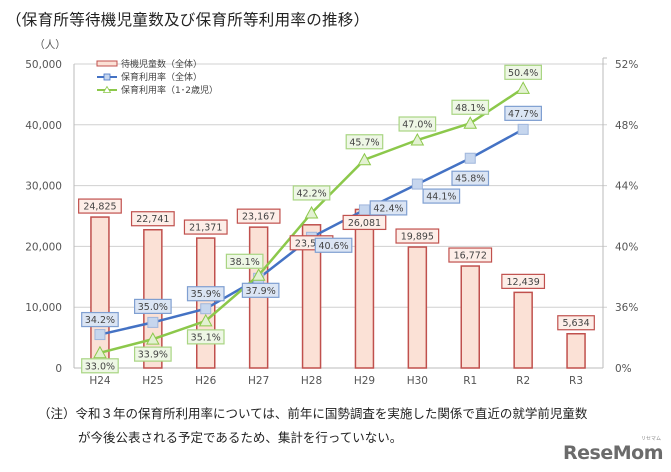 This screenshot has height=472, width=671. Describe the element at coordinates (169, 90) in the screenshot. I see `legend-label: 保育利用率（1･2歳児）` at that location.